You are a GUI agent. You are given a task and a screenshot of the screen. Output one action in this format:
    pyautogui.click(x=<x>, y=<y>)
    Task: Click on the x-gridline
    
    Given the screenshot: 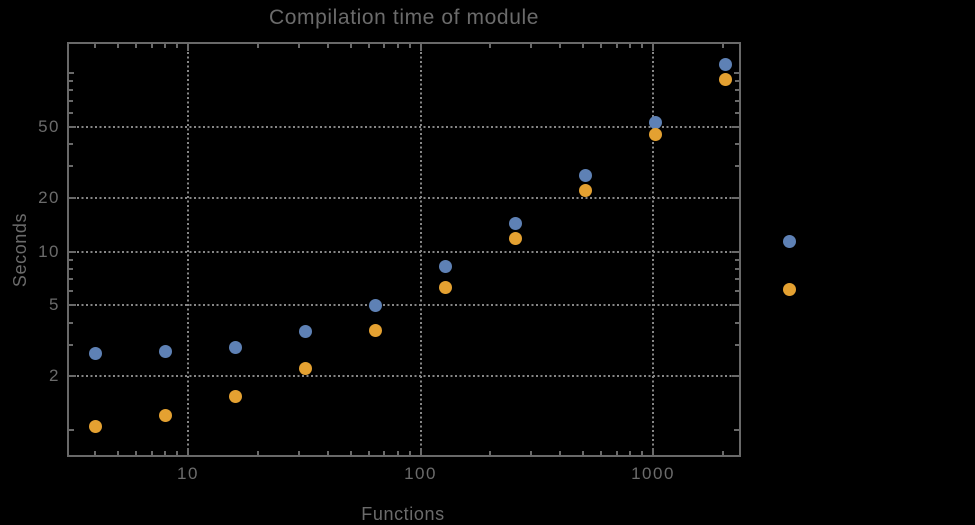 What is the action you would take?
    pyautogui.click(x=188, y=249)
    